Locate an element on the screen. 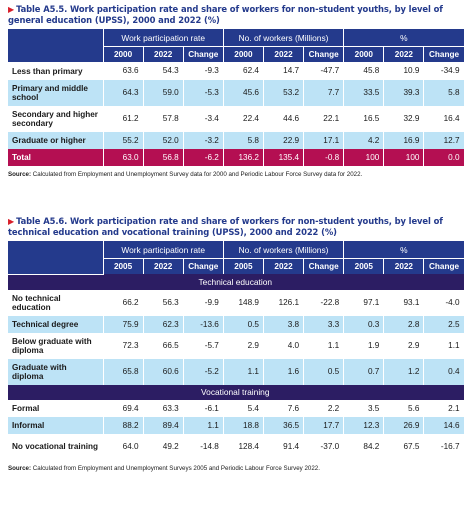 This screenshot has width=472, height=512. row-label: Graduate with diploma is located at coordinates (56, 371).